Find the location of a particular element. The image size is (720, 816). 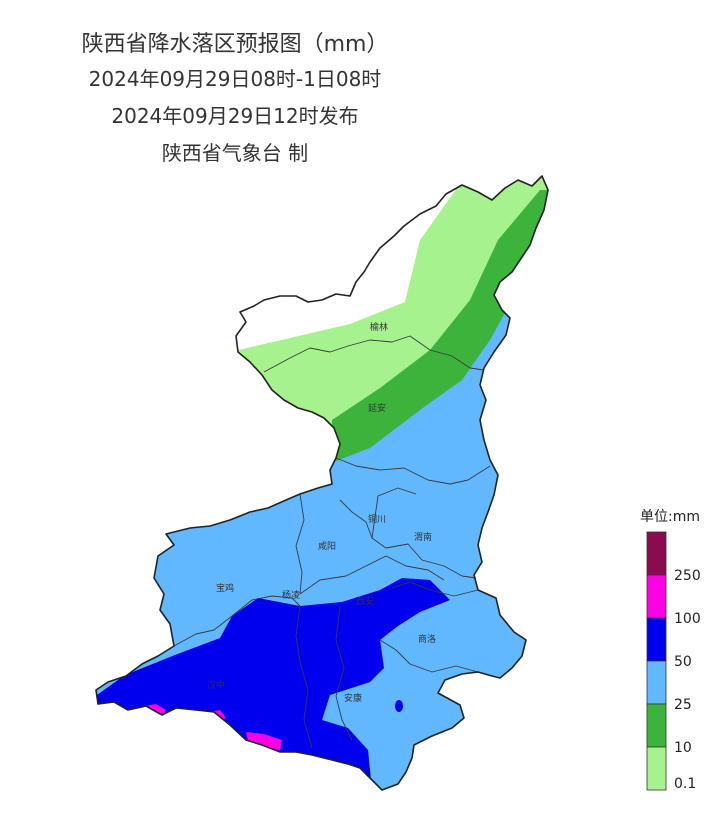

city-label-ankang: 安康 is located at coordinates (353, 698).